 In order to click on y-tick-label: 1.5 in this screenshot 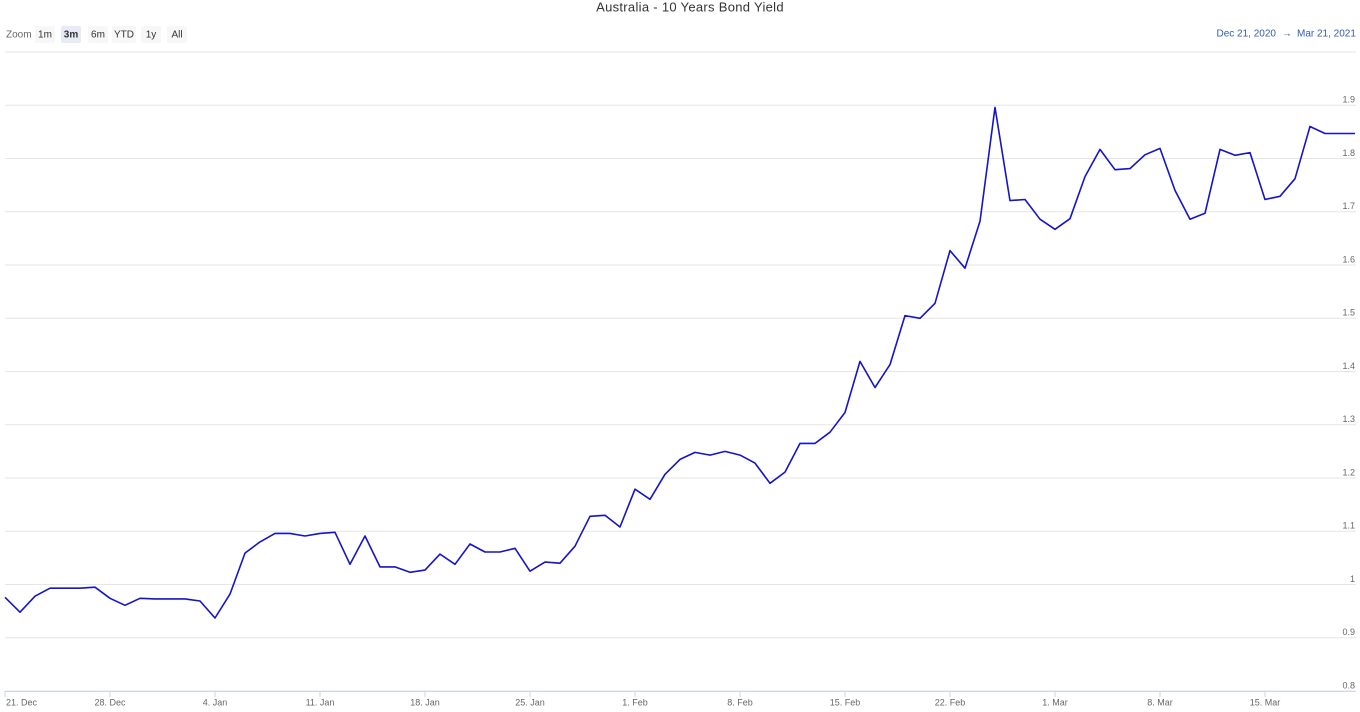, I will do `click(1348, 313)`.